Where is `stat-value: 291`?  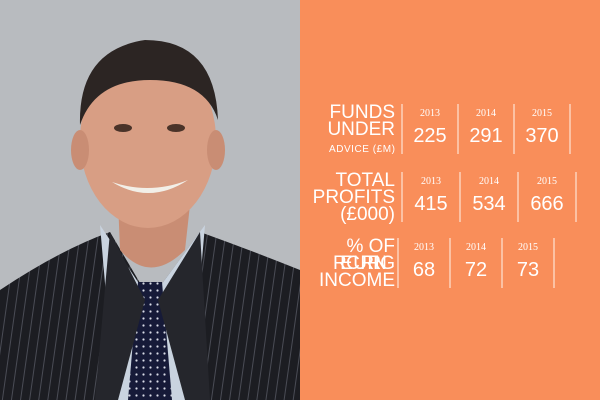
stat-value: 291 is located at coordinates (485, 136).